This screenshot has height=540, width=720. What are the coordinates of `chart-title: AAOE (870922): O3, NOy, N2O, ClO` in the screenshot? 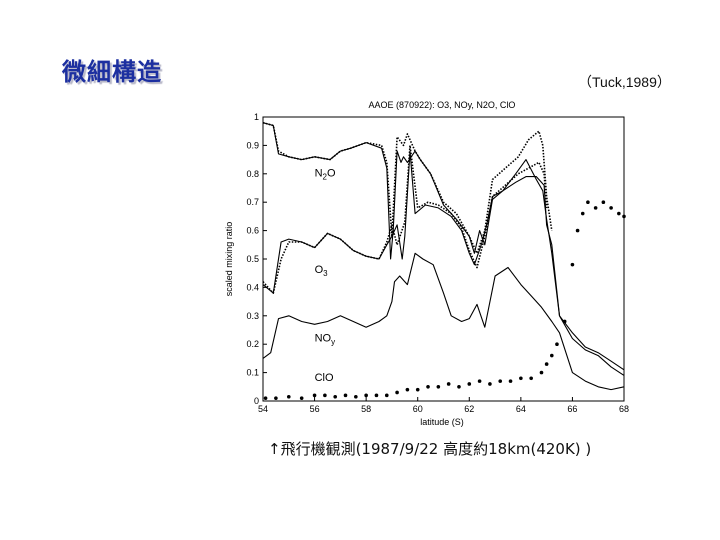 It's located at (442, 105).